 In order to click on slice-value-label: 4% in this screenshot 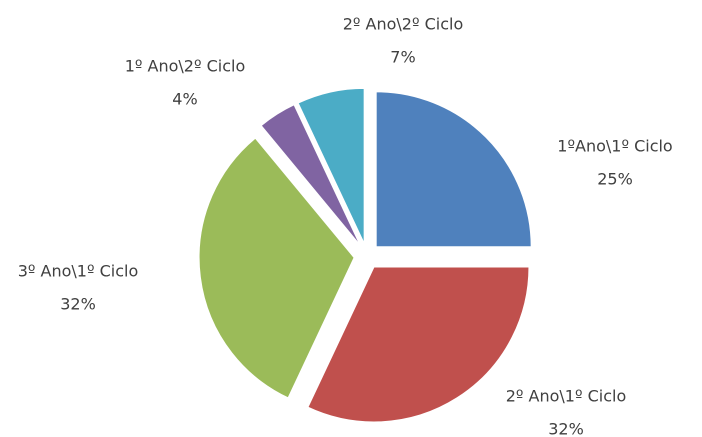, I will do `click(184, 99)`.